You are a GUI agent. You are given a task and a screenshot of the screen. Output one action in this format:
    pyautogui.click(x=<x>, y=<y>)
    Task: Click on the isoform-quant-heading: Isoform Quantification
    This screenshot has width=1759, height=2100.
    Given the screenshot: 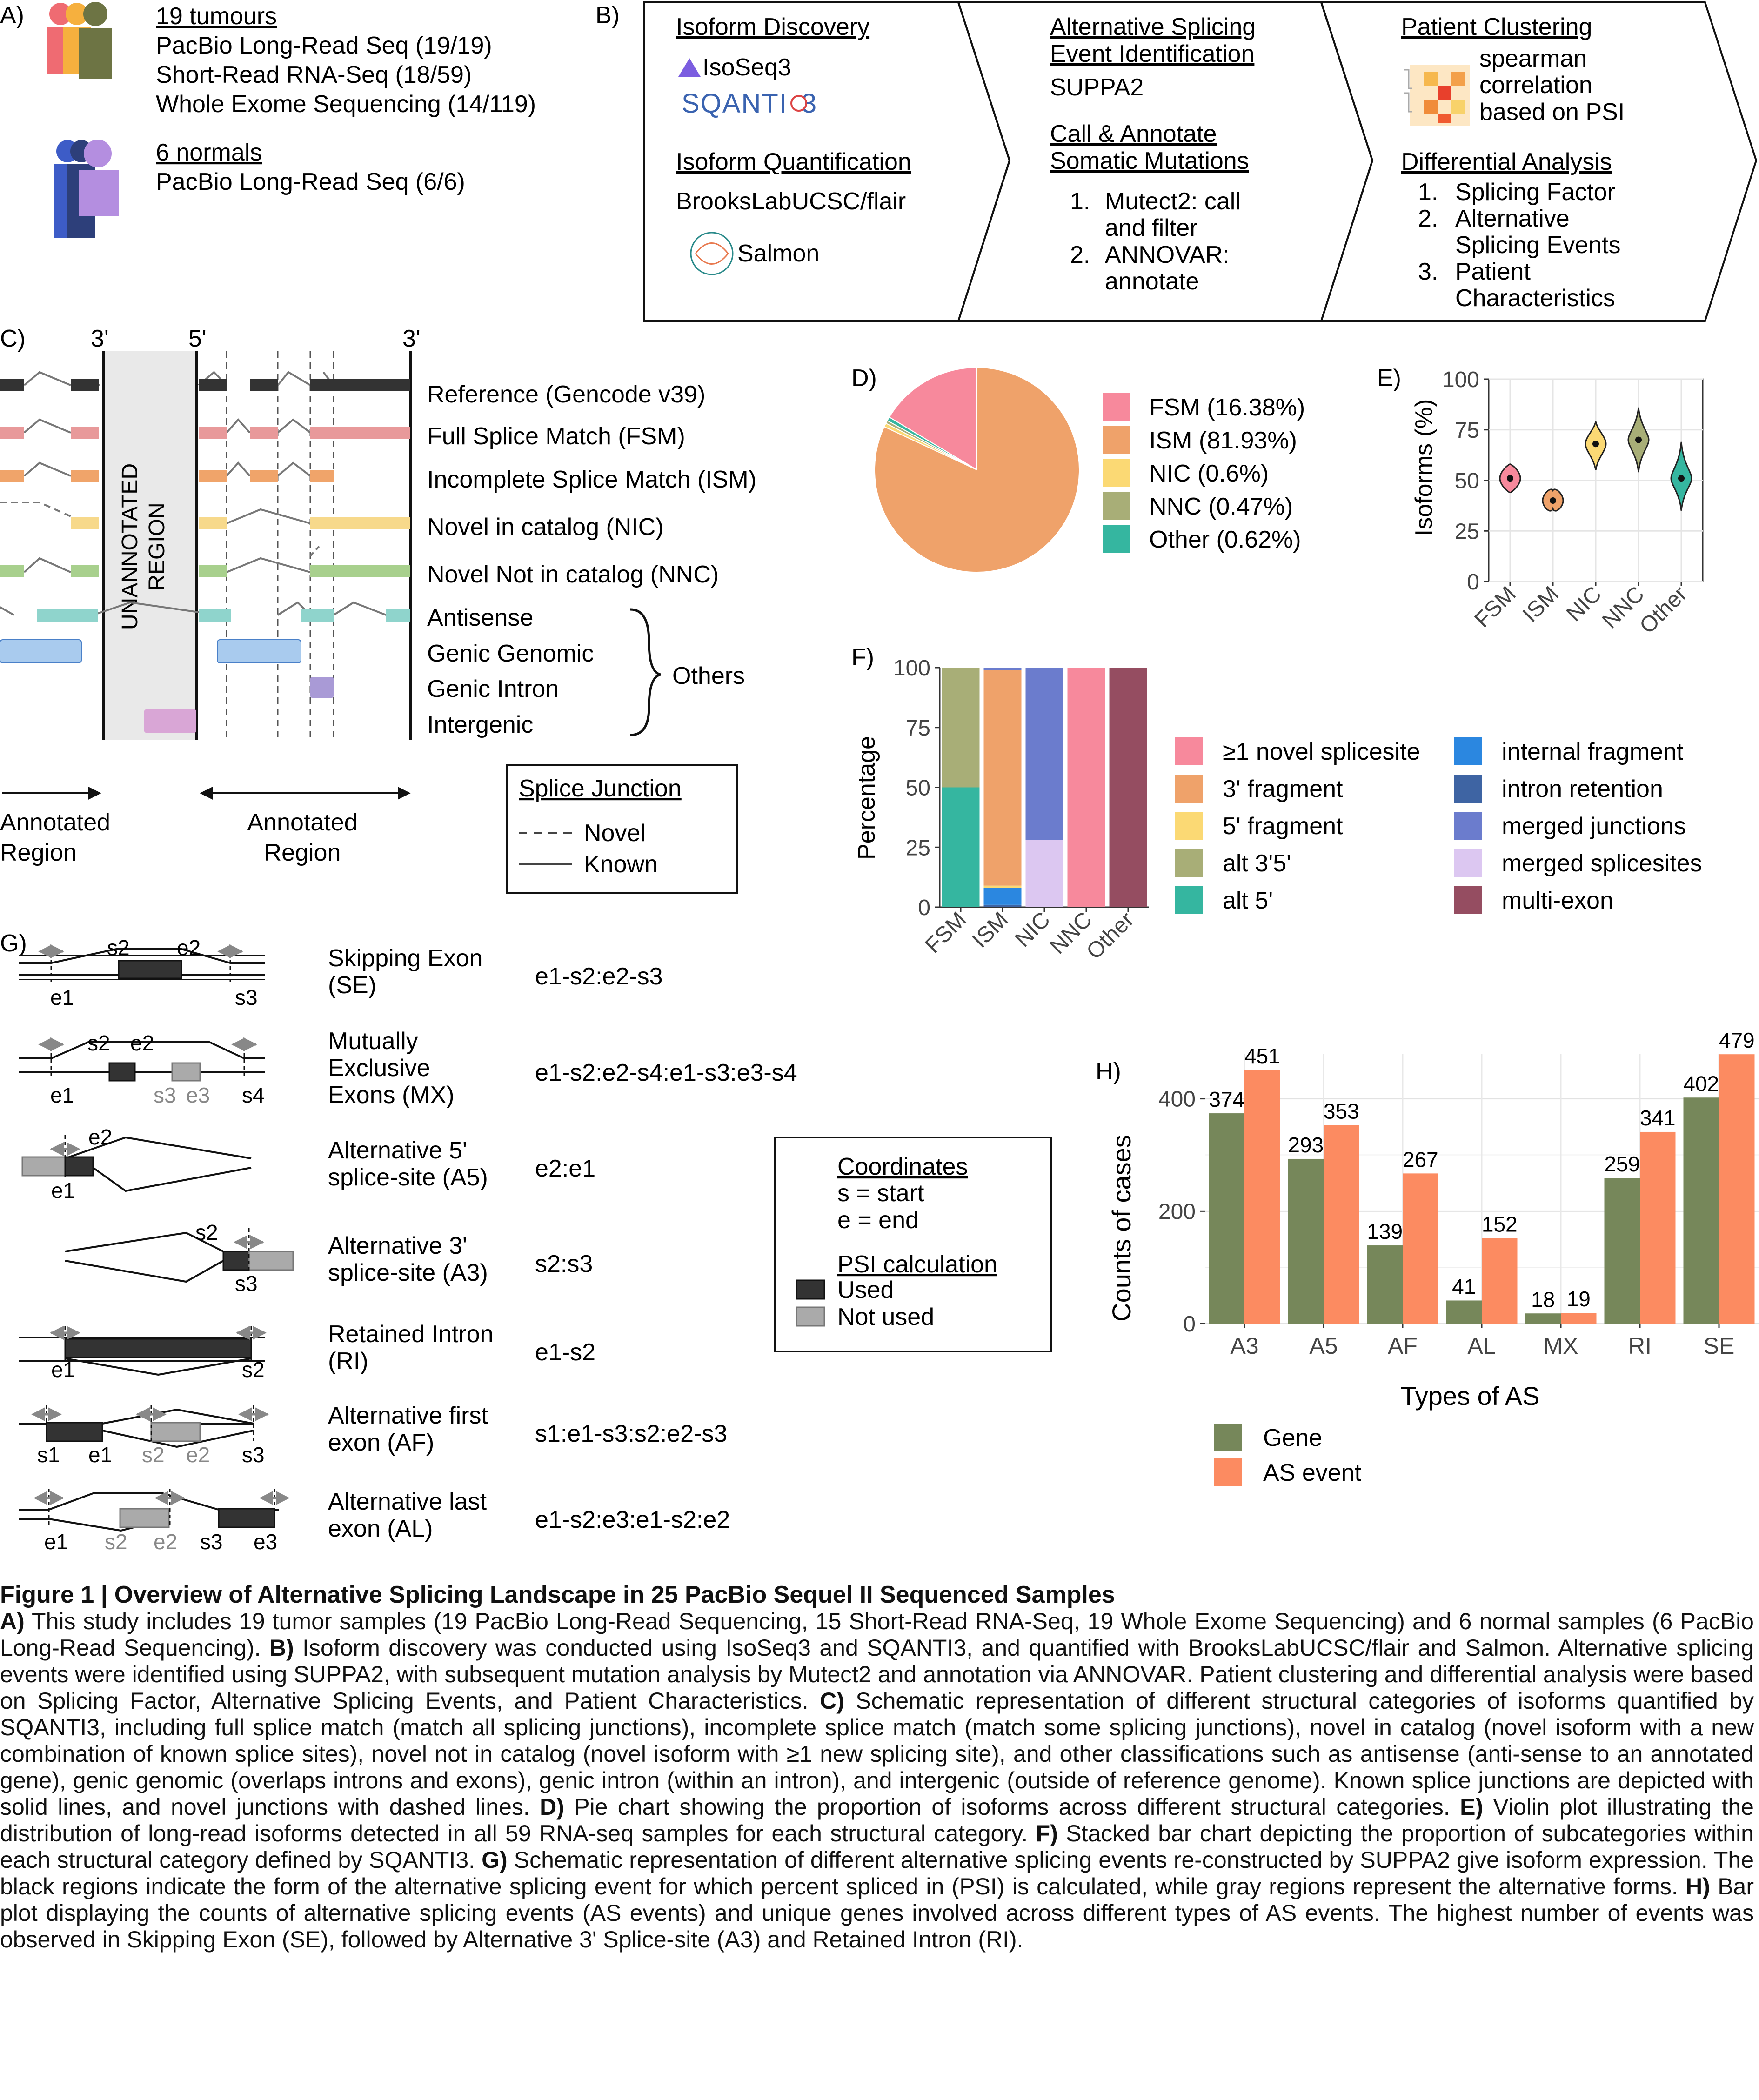 What is the action you would take?
    pyautogui.click(x=793, y=162)
    